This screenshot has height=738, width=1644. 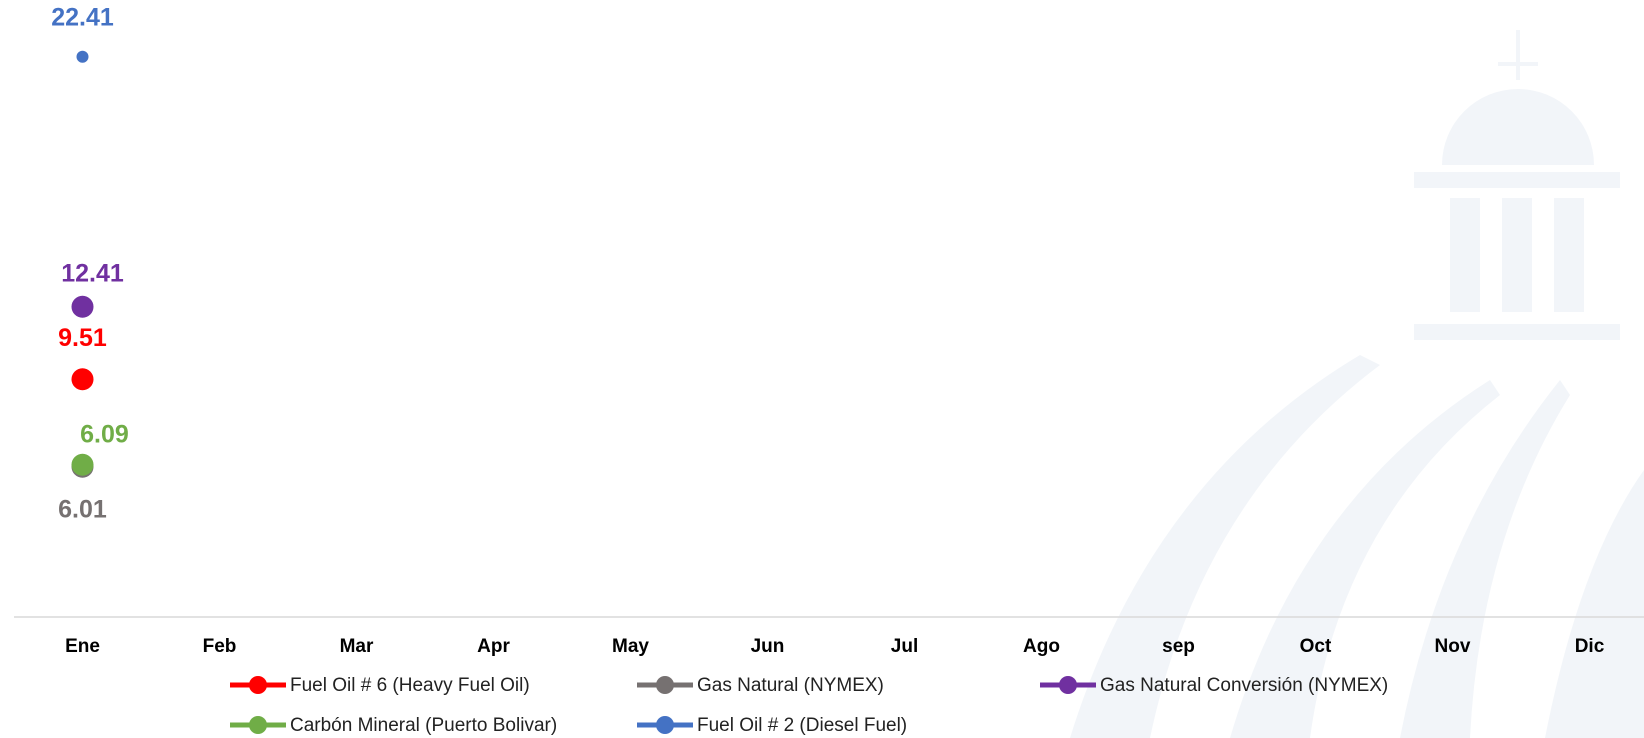 What do you see at coordinates (1590, 646) in the screenshot?
I see `x-tick-label: Dic` at bounding box center [1590, 646].